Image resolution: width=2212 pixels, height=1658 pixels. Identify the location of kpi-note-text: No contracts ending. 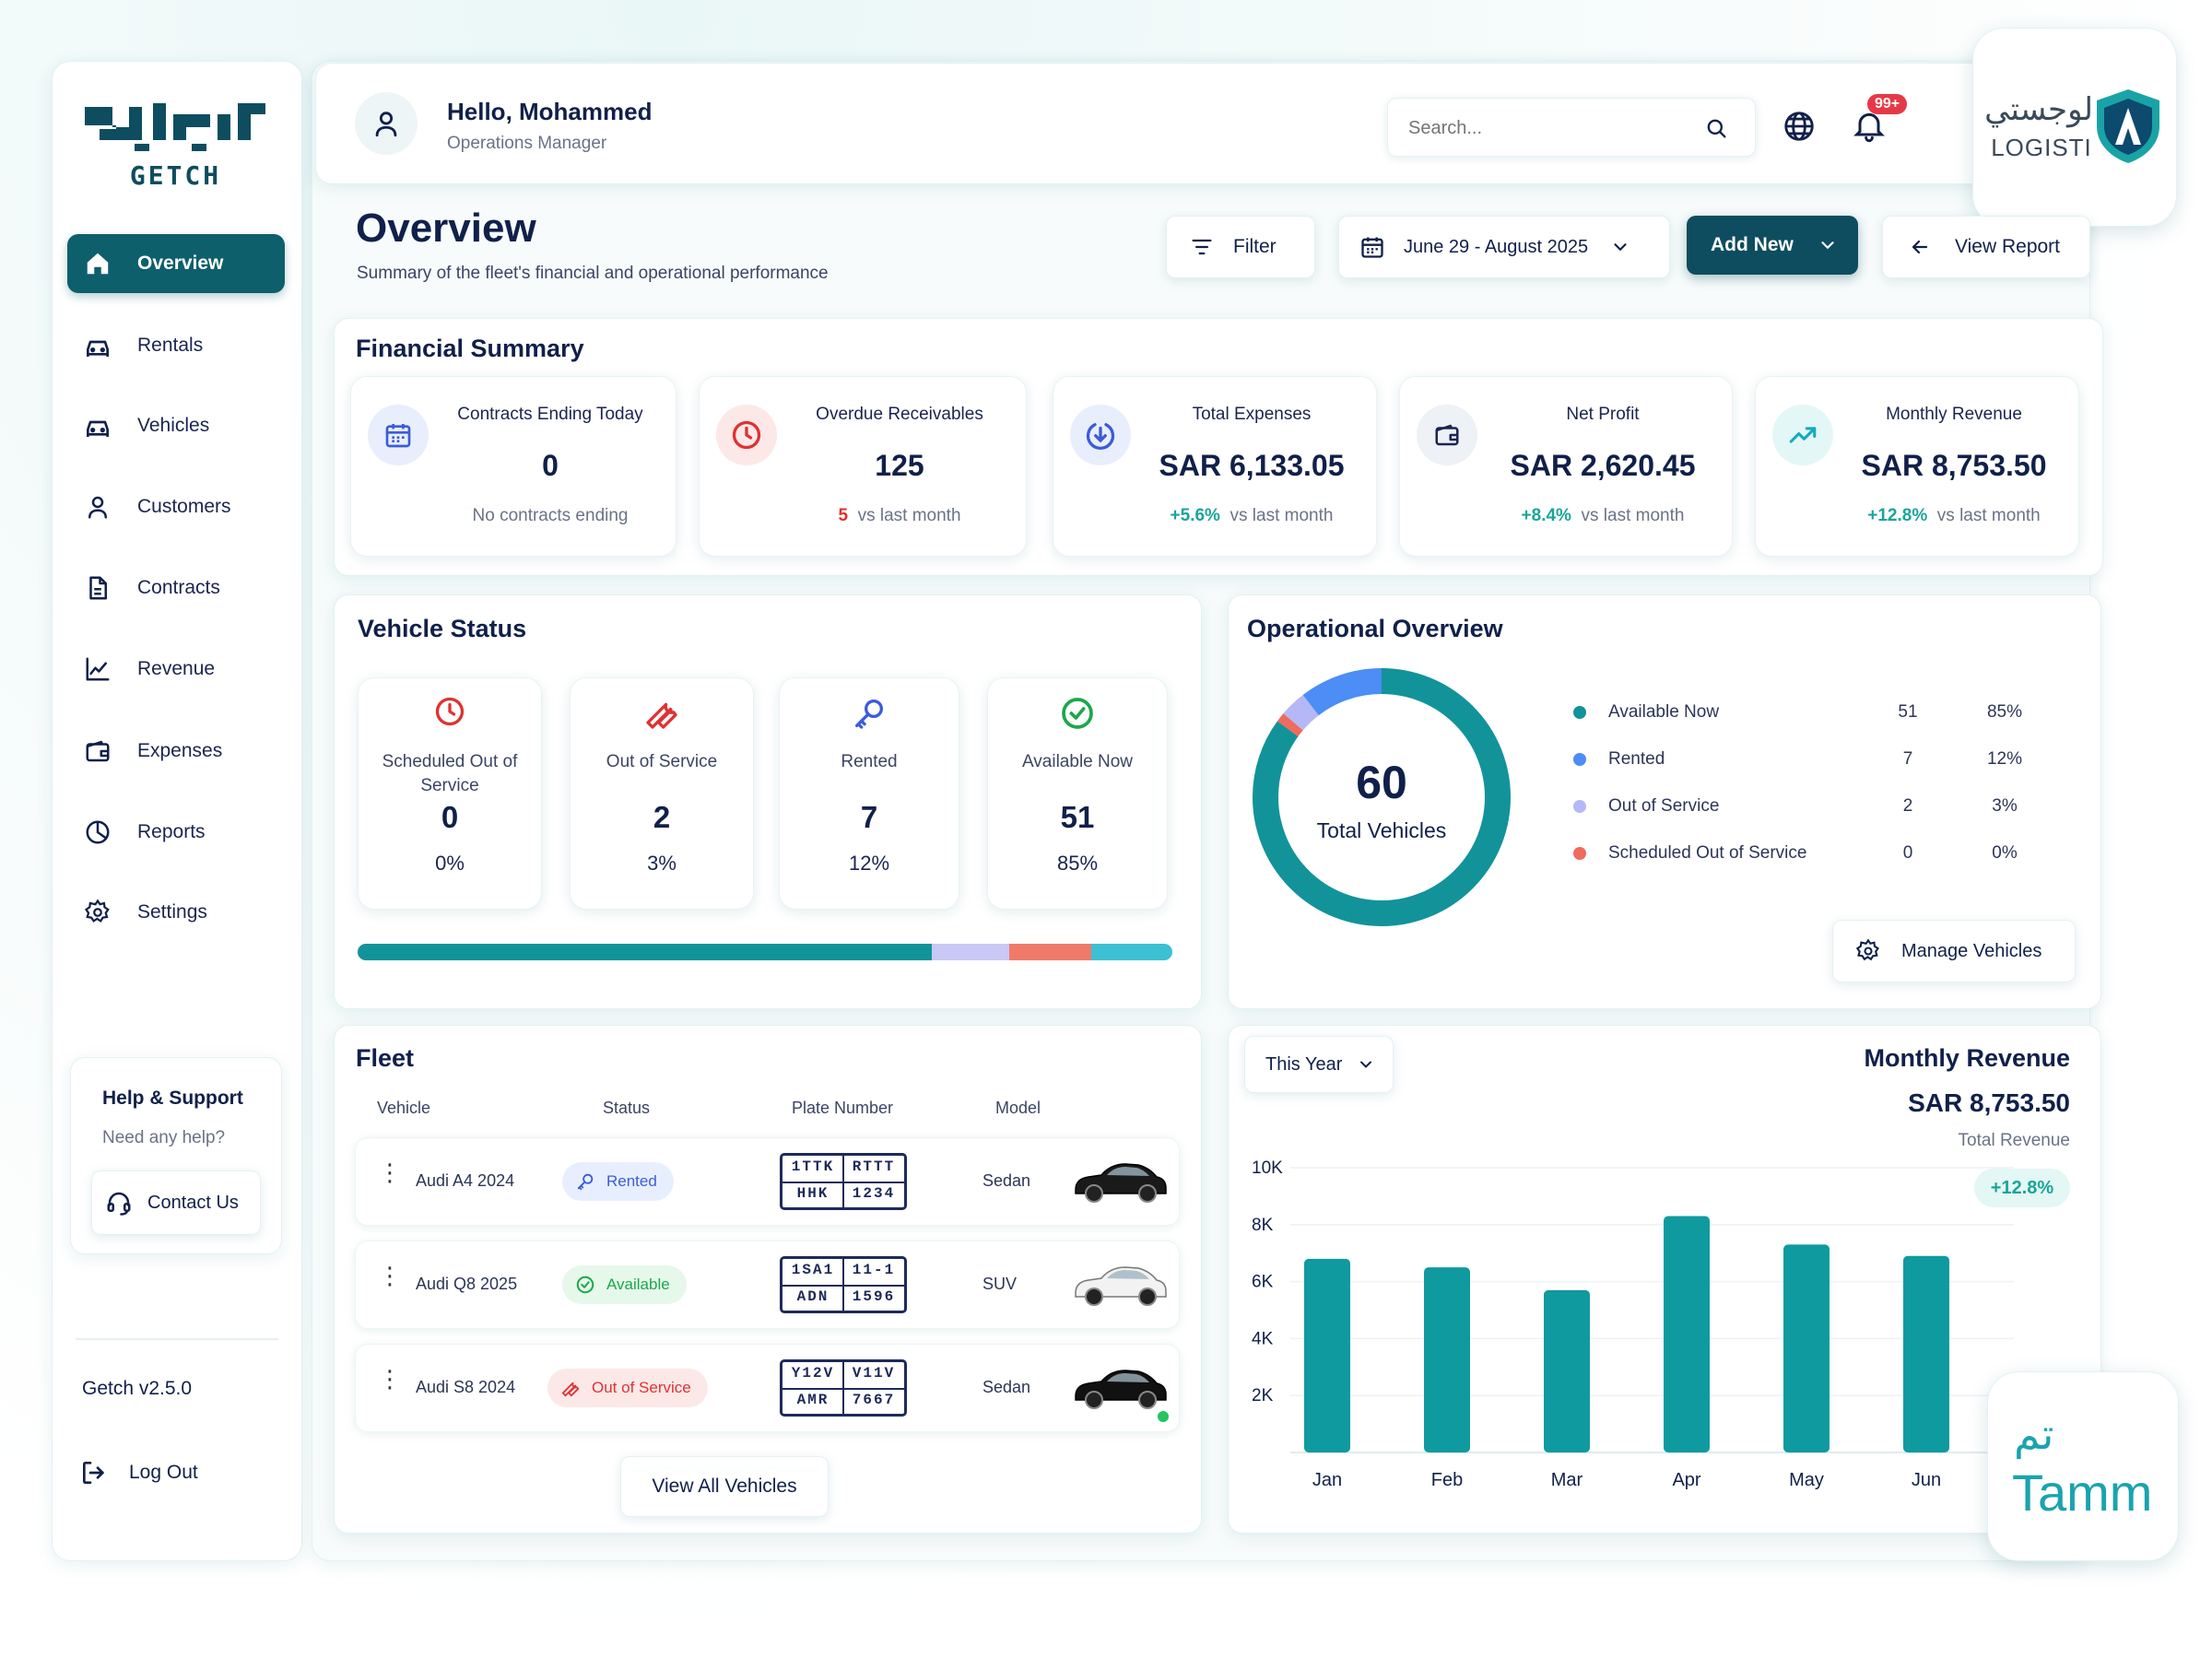
(550, 515).